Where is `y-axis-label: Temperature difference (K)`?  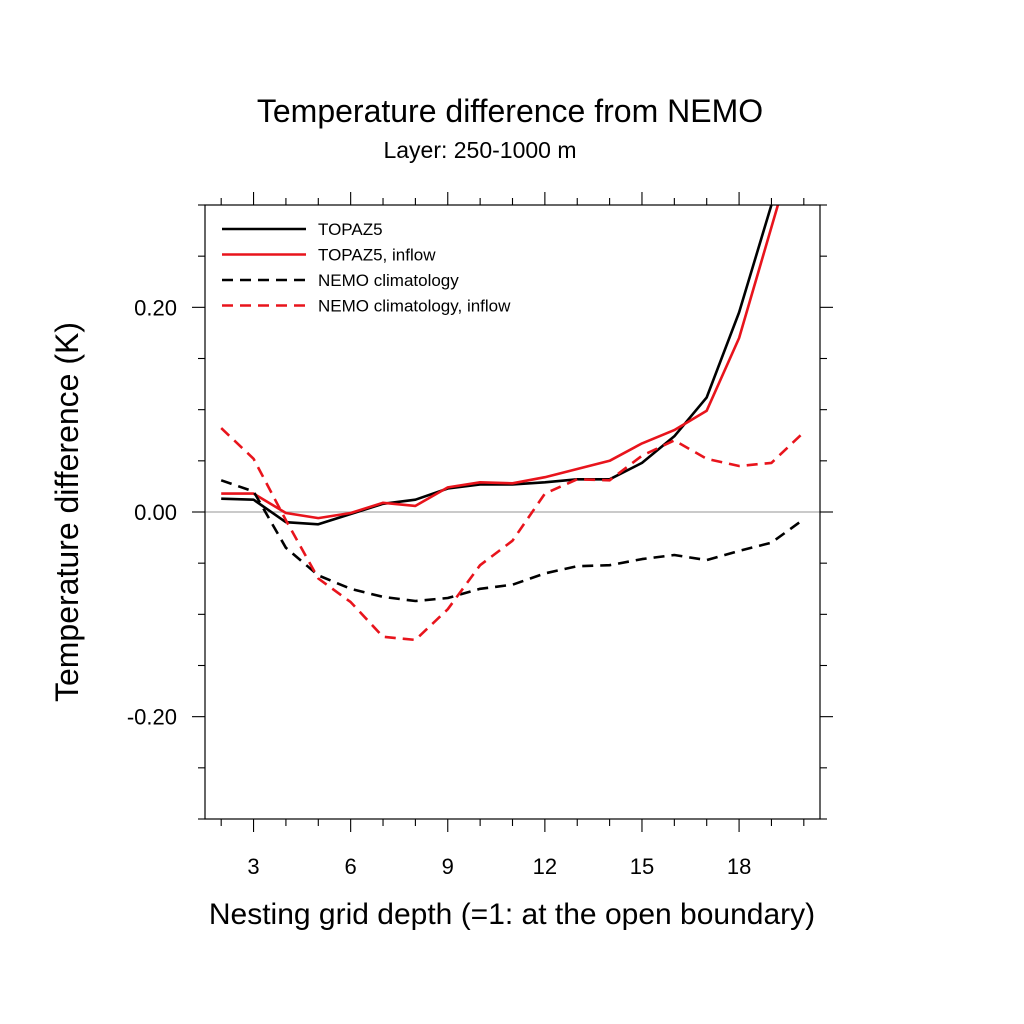 y-axis-label: Temperature difference (K) is located at coordinates (67, 512).